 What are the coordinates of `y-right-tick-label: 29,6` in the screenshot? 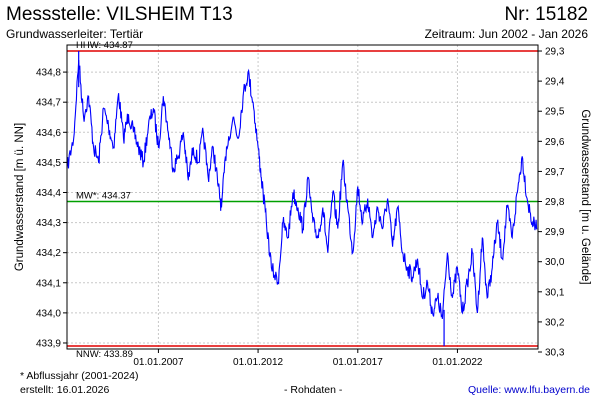 It's located at (555, 142).